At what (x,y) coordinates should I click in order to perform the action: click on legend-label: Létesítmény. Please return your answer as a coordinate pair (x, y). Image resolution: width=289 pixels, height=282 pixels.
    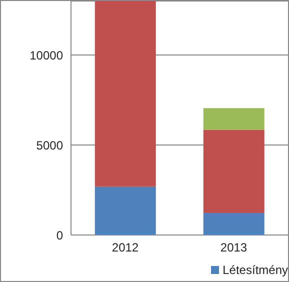
    Looking at the image, I should click on (255, 270).